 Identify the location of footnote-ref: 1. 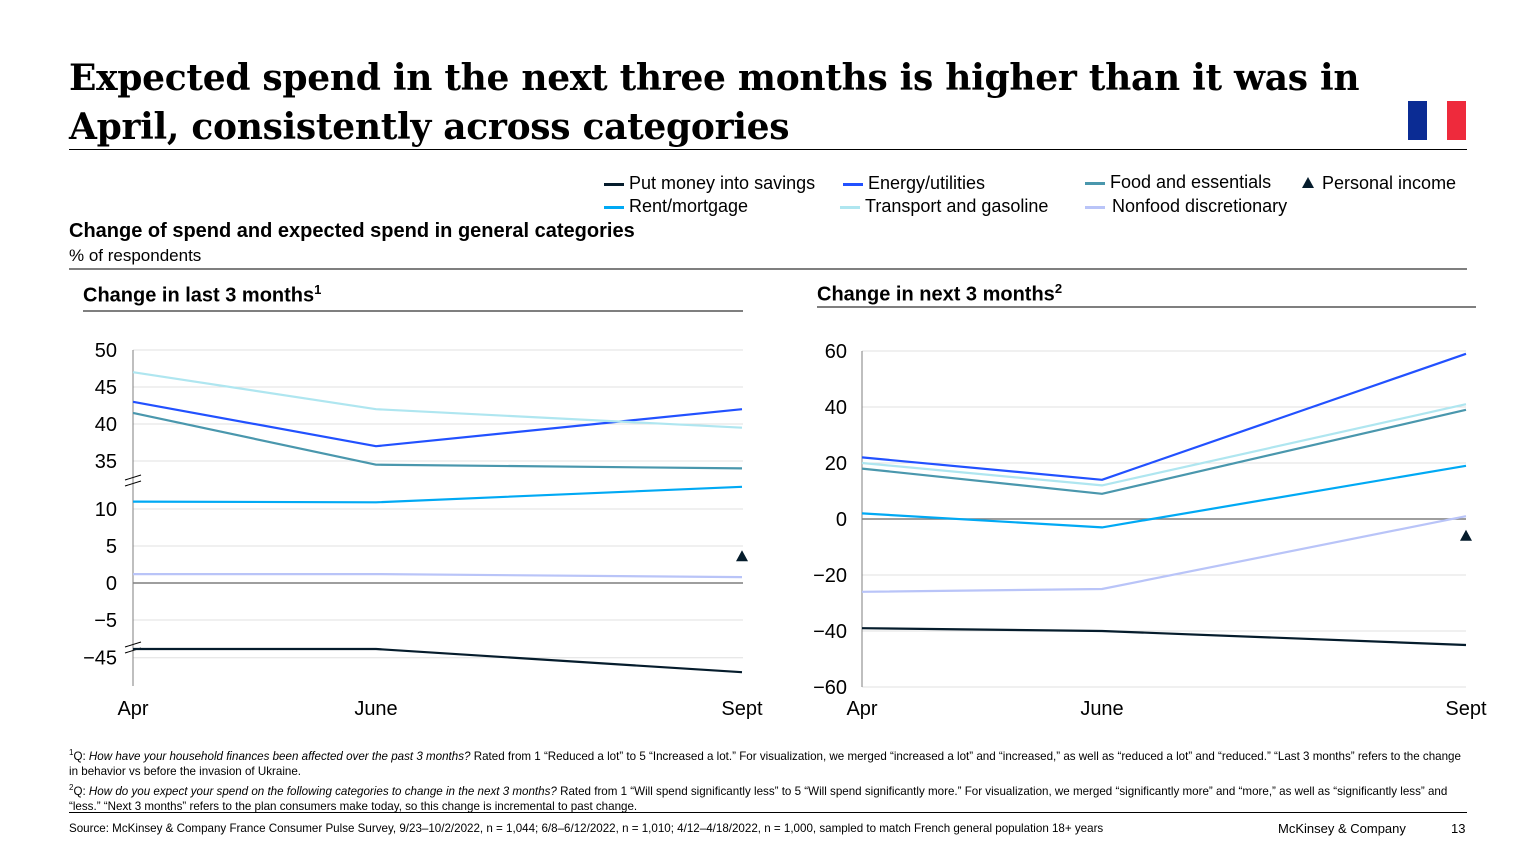
(318, 289).